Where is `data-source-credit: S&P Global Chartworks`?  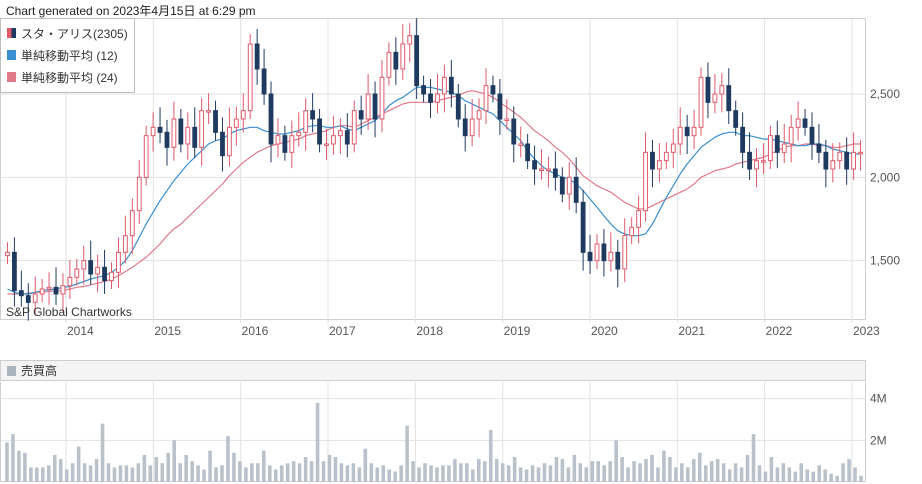 data-source-credit: S&P Global Chartworks is located at coordinates (69, 312).